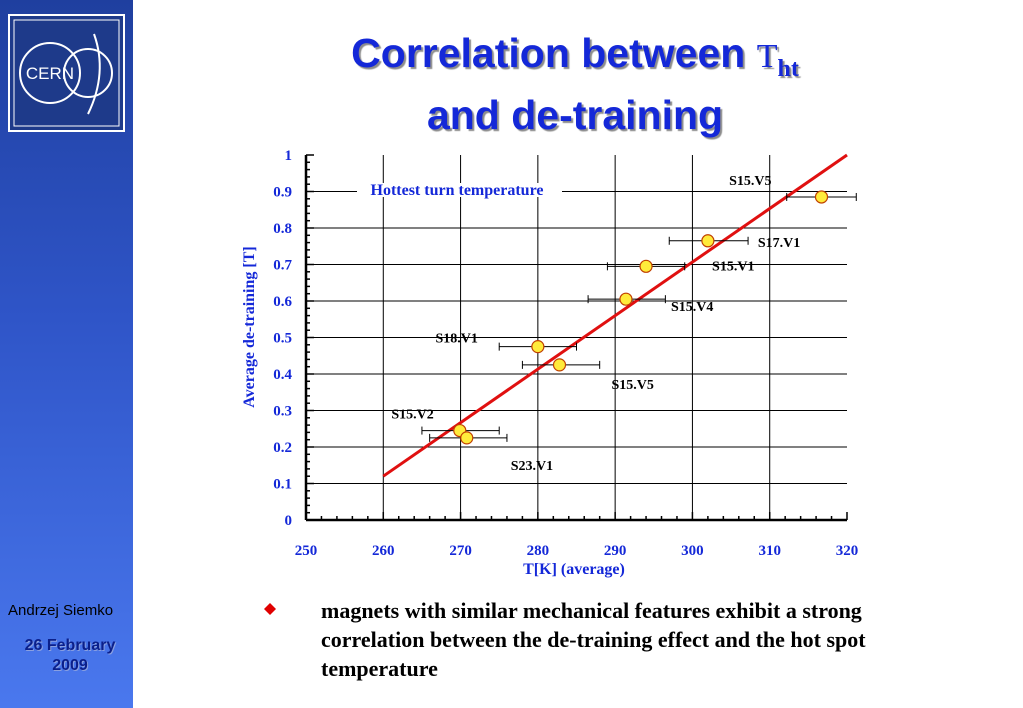 The height and width of the screenshot is (708, 1023). I want to click on sidebar: CERN Andrzej Siemko 26 February 2009, so click(66, 354).